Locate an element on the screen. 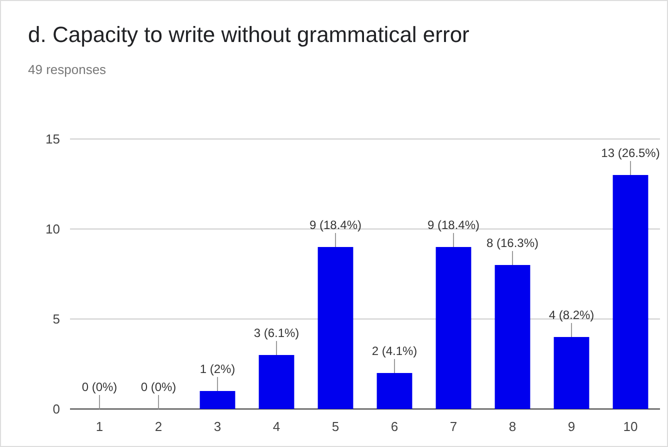  data-label: 3 (6.1%) is located at coordinates (277, 333).